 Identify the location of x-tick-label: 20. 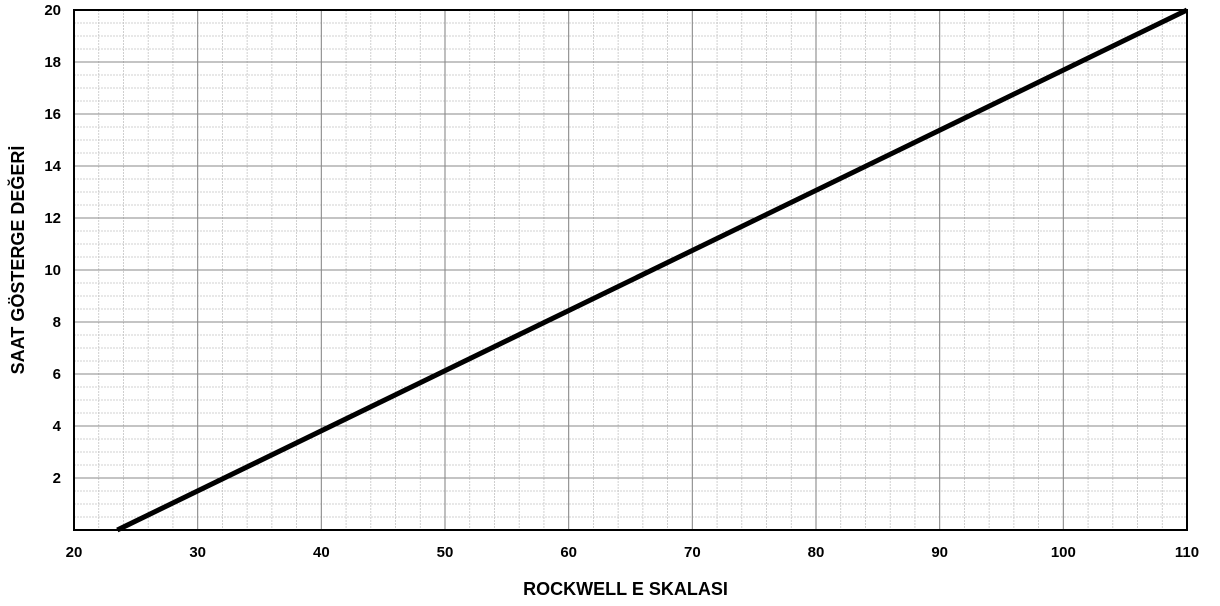
(74, 552).